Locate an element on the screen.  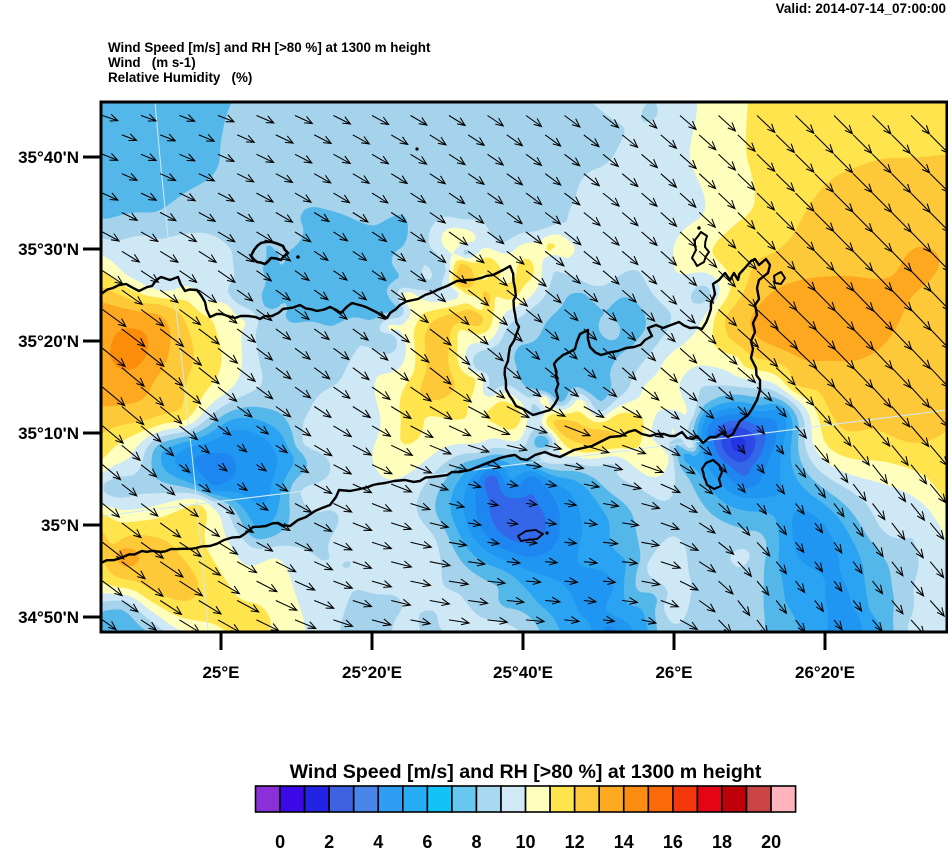
svg-text: 35°30'N is located at coordinates (48, 249).